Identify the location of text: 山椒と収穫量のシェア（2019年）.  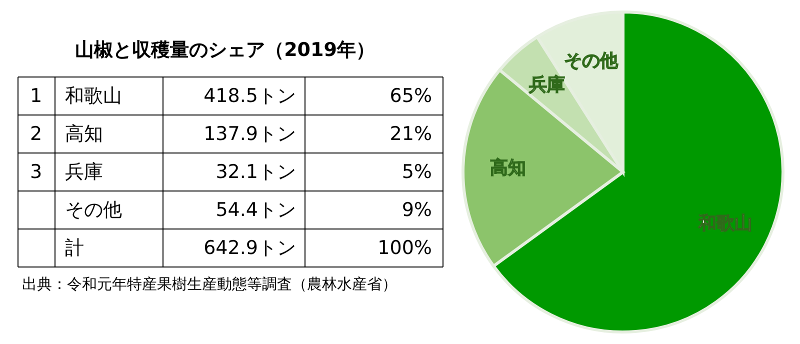
(225, 50).